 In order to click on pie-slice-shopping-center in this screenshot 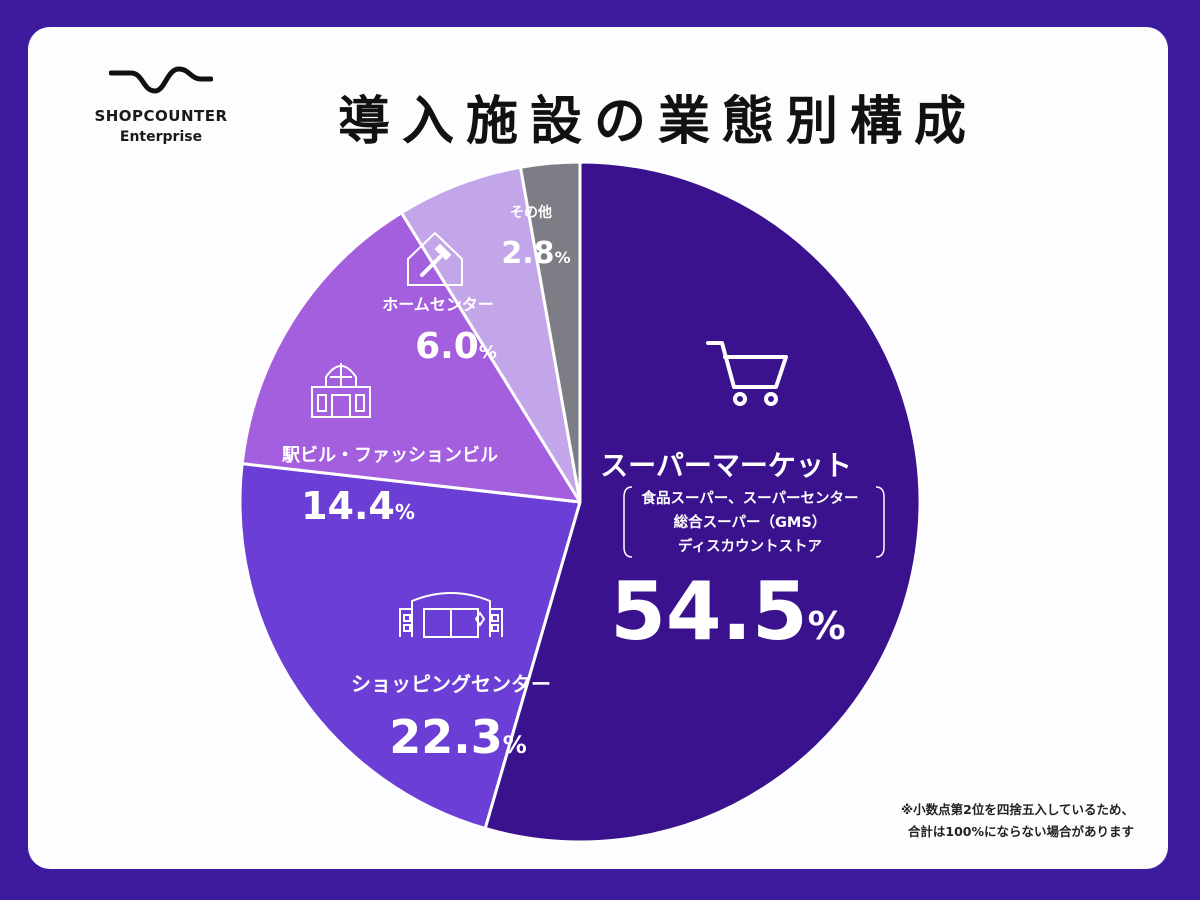, I will do `click(410, 646)`.